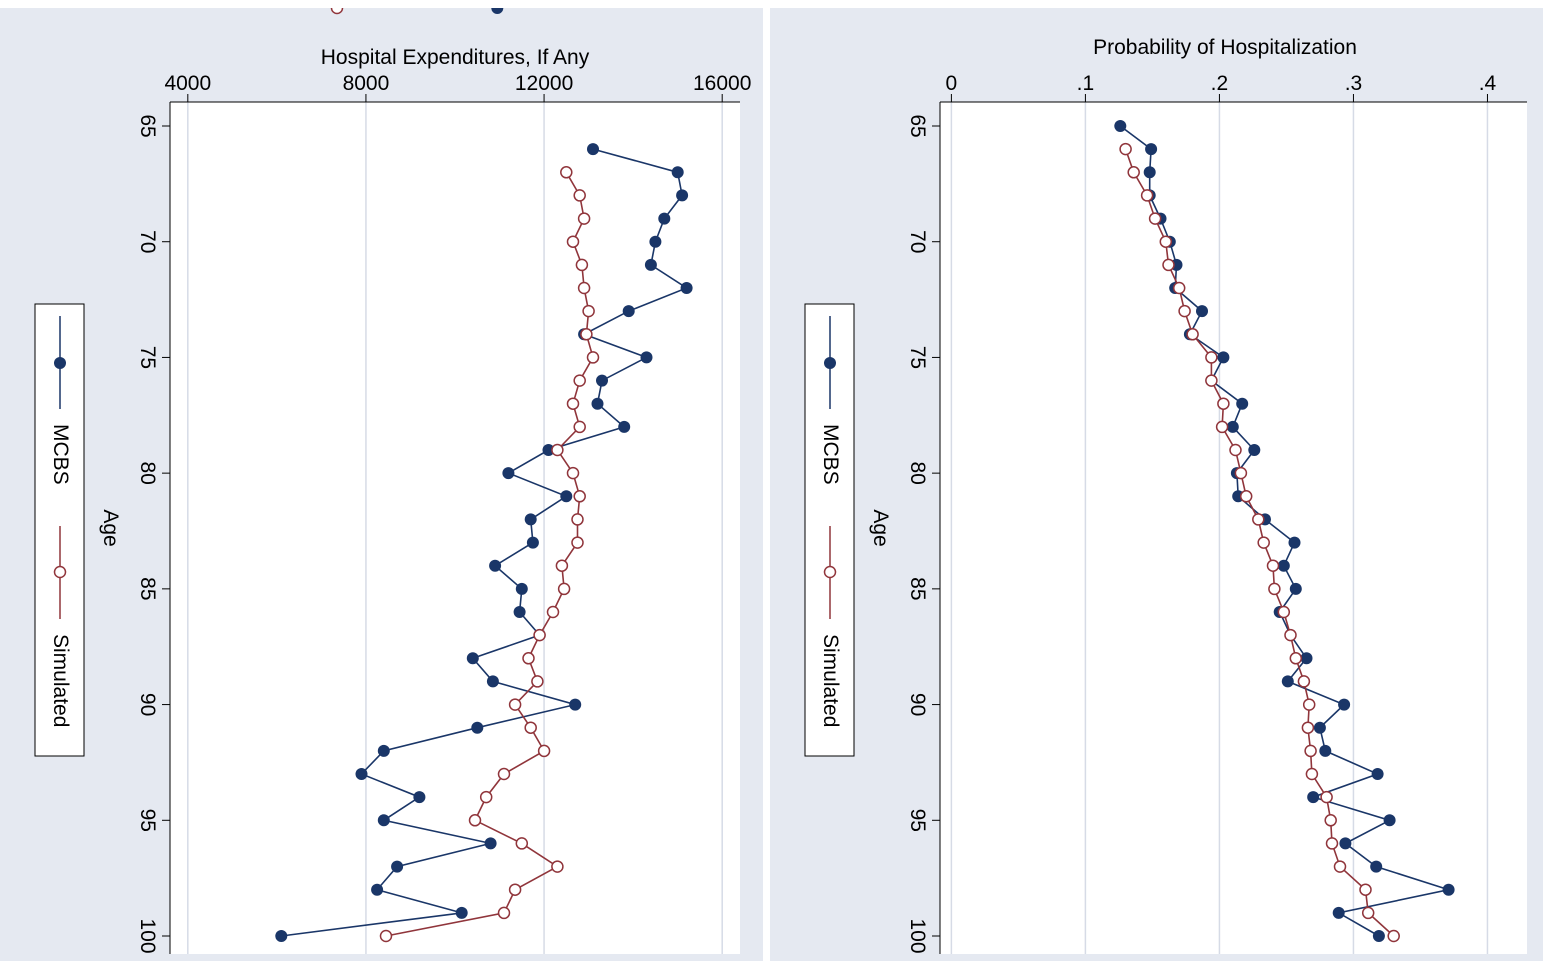 This screenshot has width=1543, height=961. I want to click on x-axis-title: Hospital Expenditures, If Any, so click(455, 57).